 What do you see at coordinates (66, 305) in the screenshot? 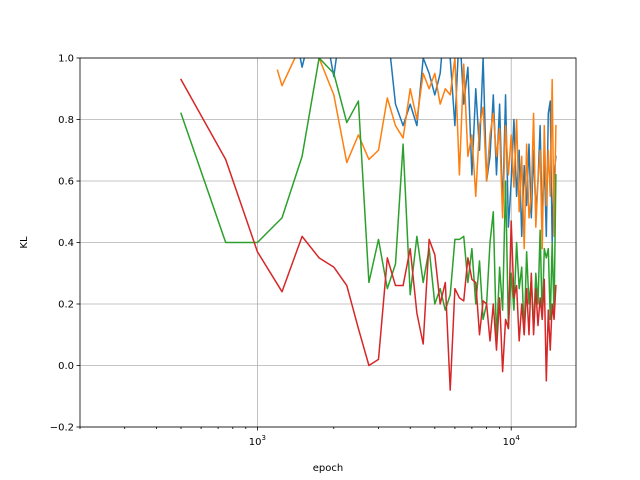
I see `y-tick-label: 0.2` at bounding box center [66, 305].